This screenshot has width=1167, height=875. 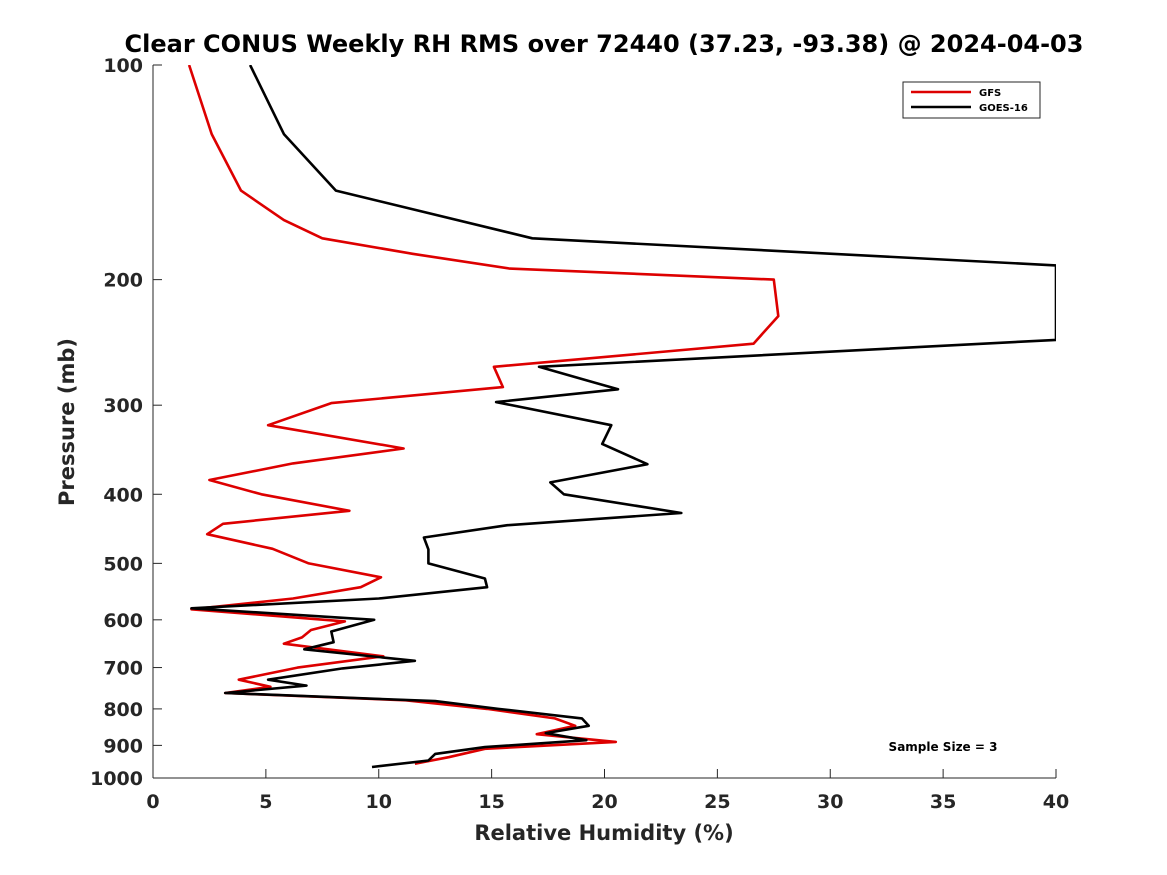 What do you see at coordinates (604, 802) in the screenshot?
I see `x-tick-label: 20` at bounding box center [604, 802].